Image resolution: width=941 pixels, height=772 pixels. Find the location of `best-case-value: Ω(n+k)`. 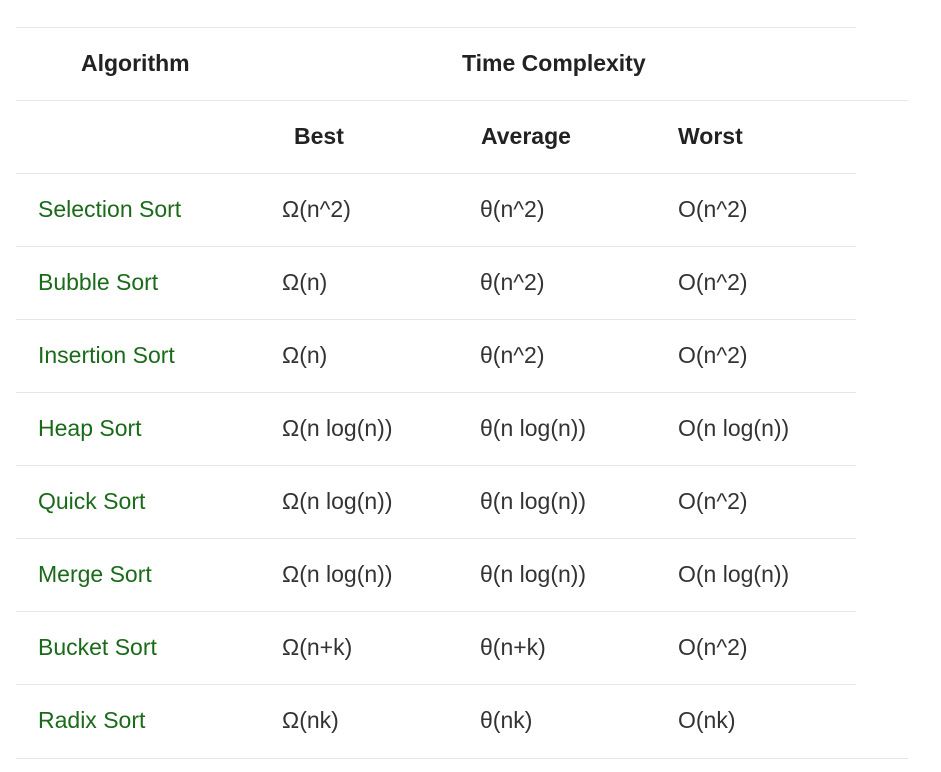

best-case-value: Ω(n+k) is located at coordinates (317, 647).